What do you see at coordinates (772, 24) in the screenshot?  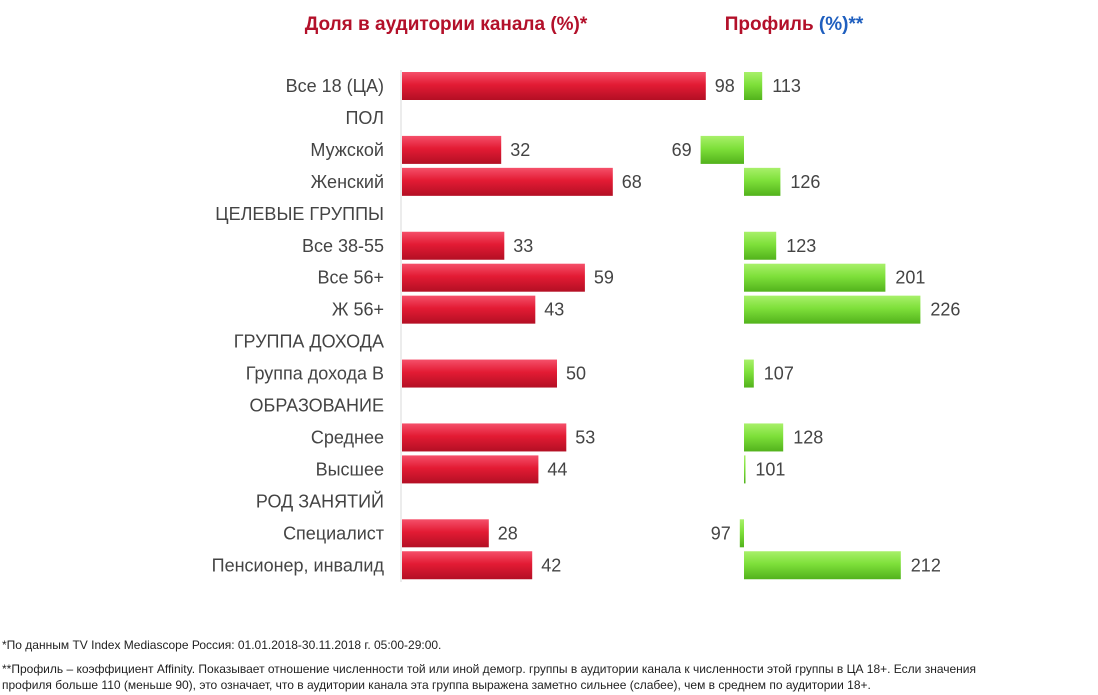 I see `profile-title-prefix: Профиль` at bounding box center [772, 24].